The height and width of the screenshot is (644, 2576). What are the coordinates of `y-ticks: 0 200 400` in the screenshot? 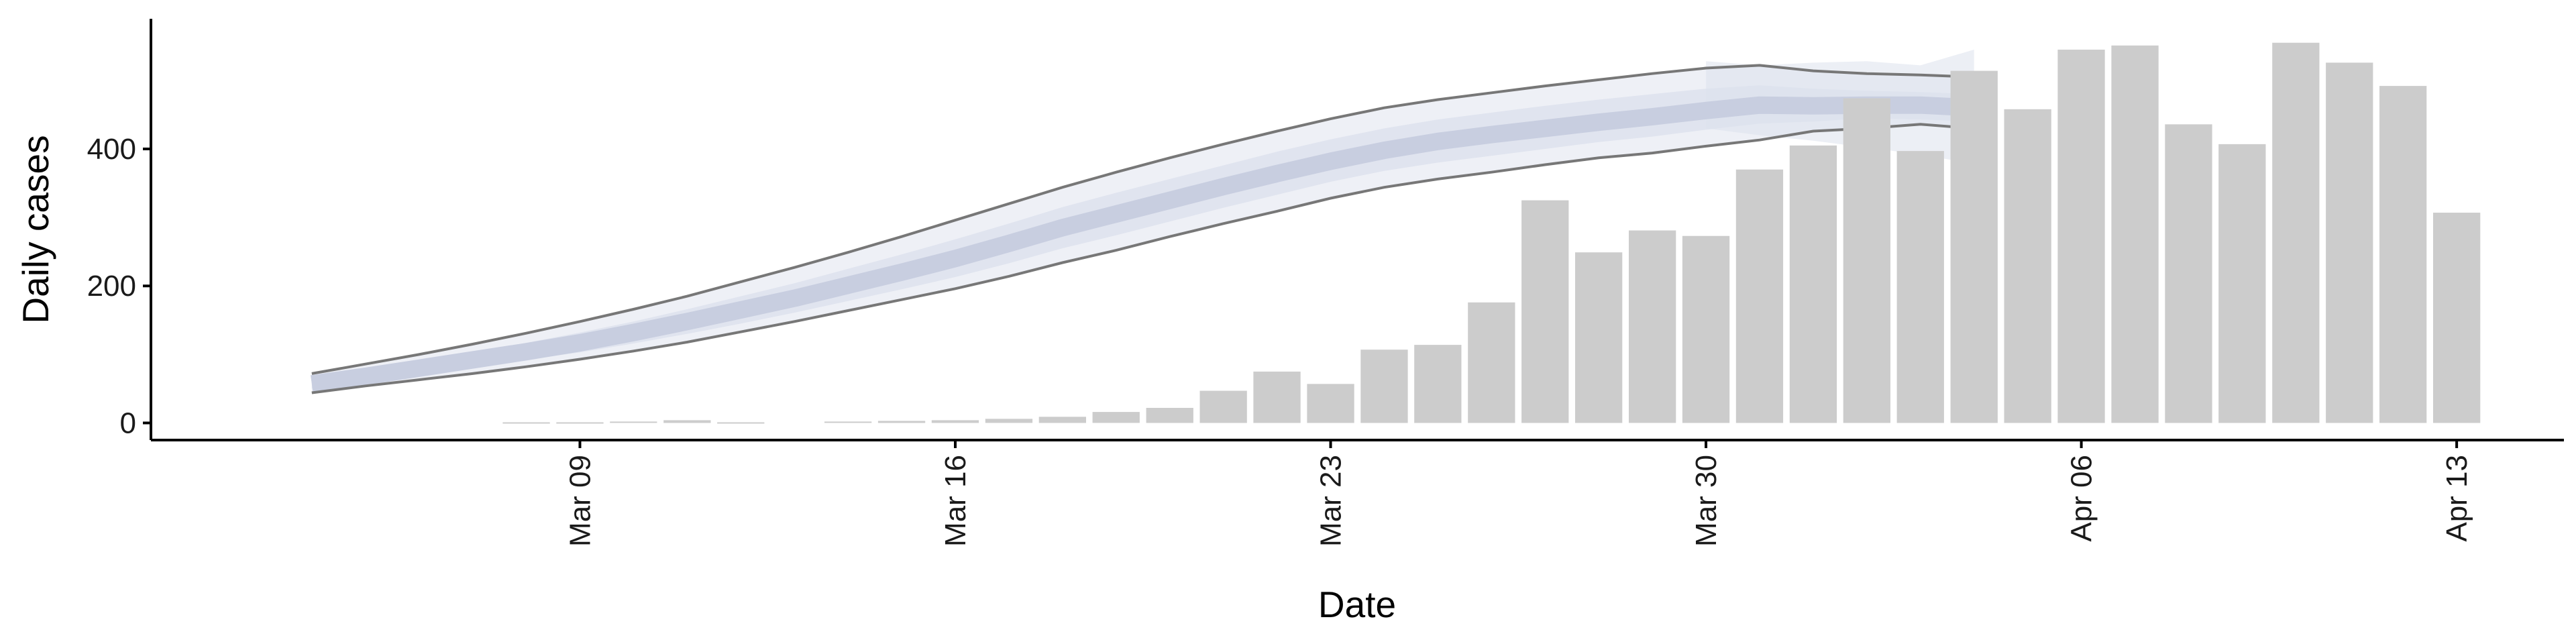 It's located at (119, 286).